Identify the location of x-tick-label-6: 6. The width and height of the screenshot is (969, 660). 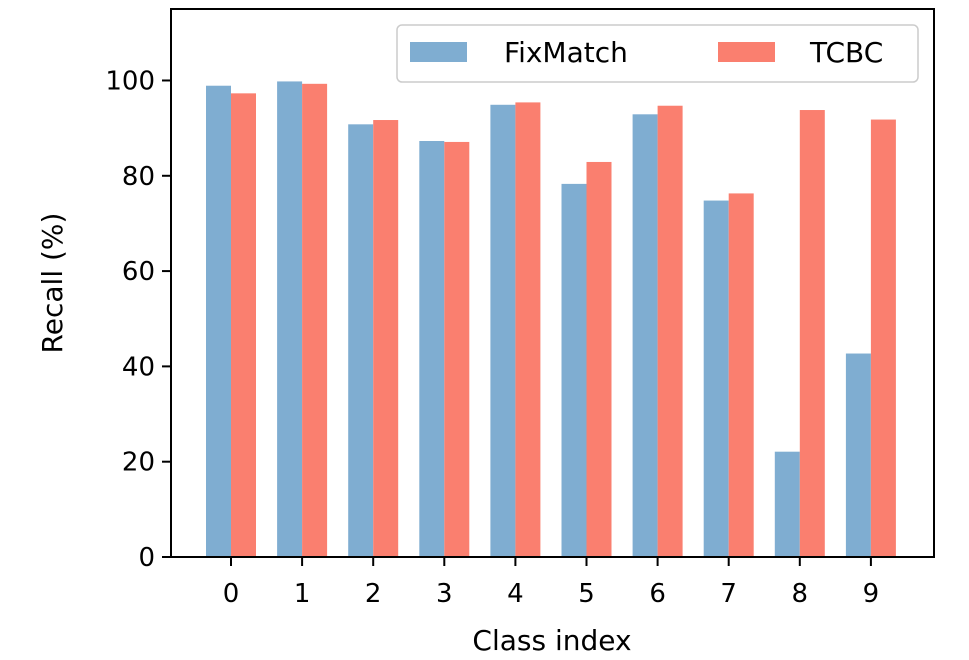
(657, 594).